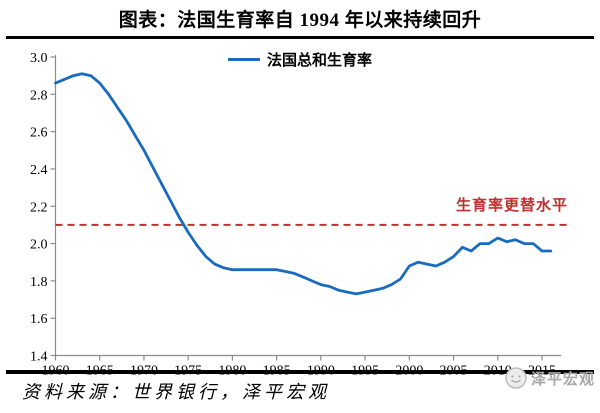  I want to click on y-tick-label: 2.0, so click(39, 245).